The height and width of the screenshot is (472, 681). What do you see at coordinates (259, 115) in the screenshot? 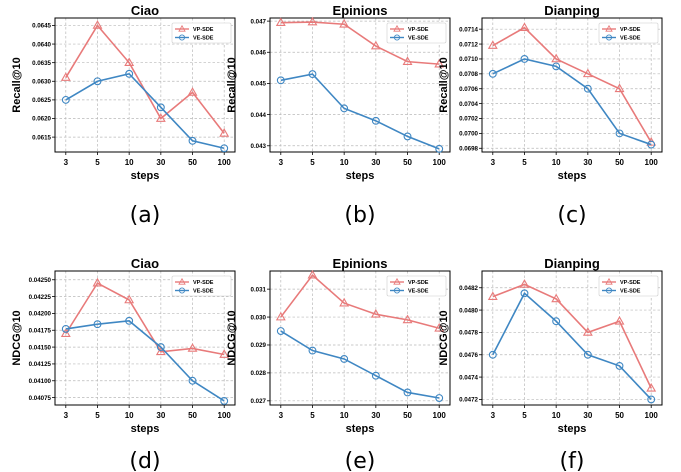
I see `y-tick-label: 0.044` at bounding box center [259, 115].